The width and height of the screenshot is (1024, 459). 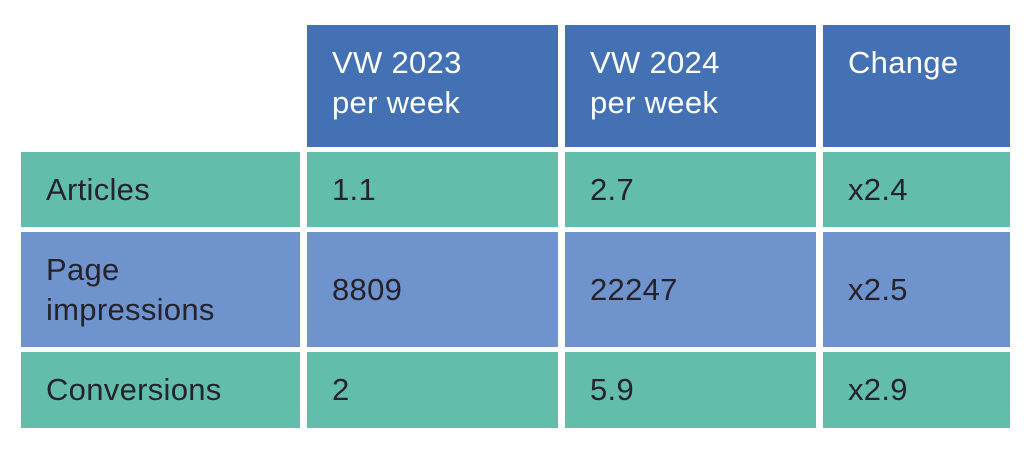 What do you see at coordinates (432, 289) in the screenshot?
I see `cell-page-impressions-vw2023: 8809` at bounding box center [432, 289].